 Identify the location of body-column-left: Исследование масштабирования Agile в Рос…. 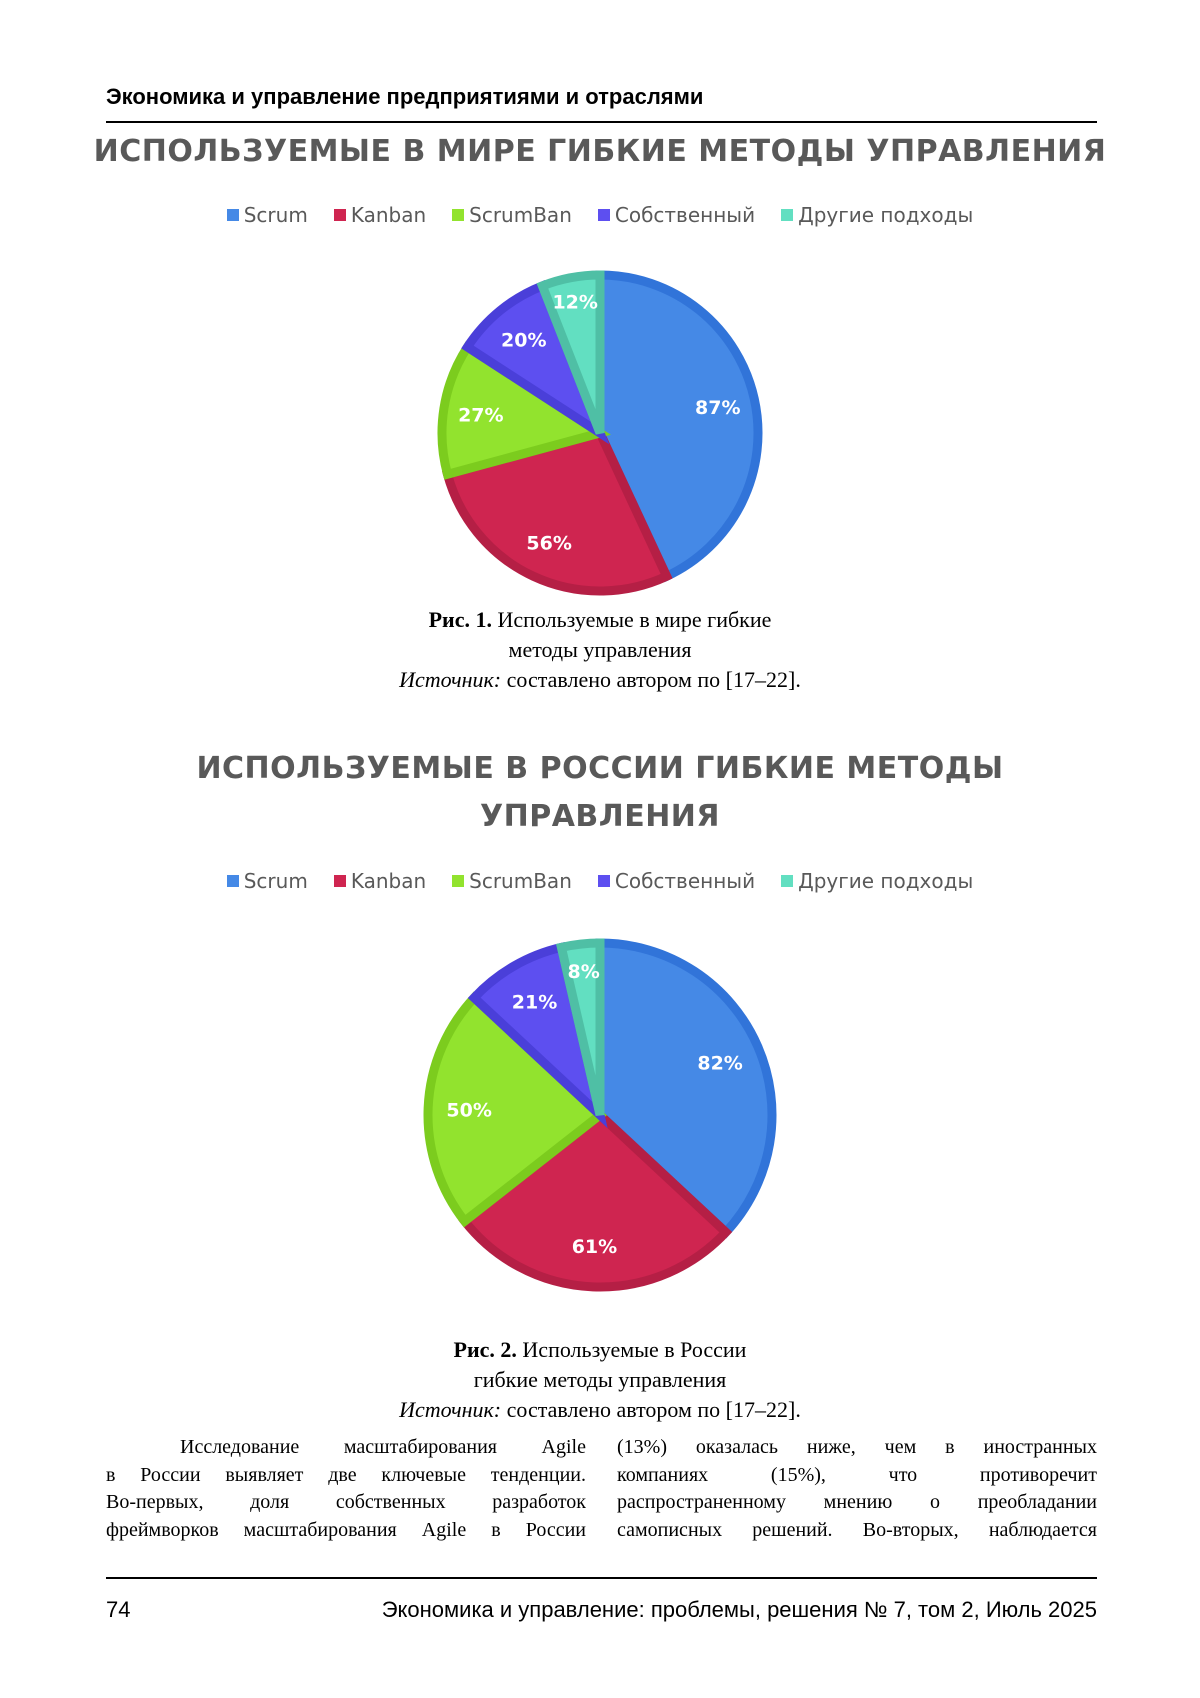
(346, 1489).